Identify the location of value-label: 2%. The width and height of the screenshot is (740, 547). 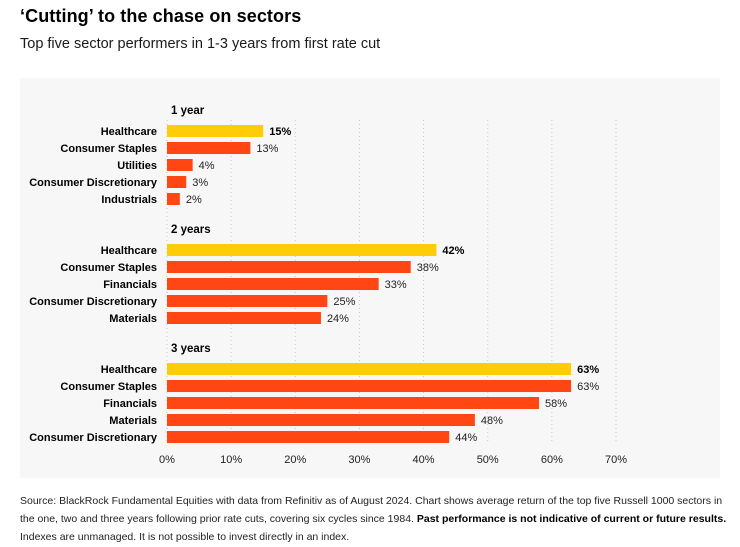
(194, 200).